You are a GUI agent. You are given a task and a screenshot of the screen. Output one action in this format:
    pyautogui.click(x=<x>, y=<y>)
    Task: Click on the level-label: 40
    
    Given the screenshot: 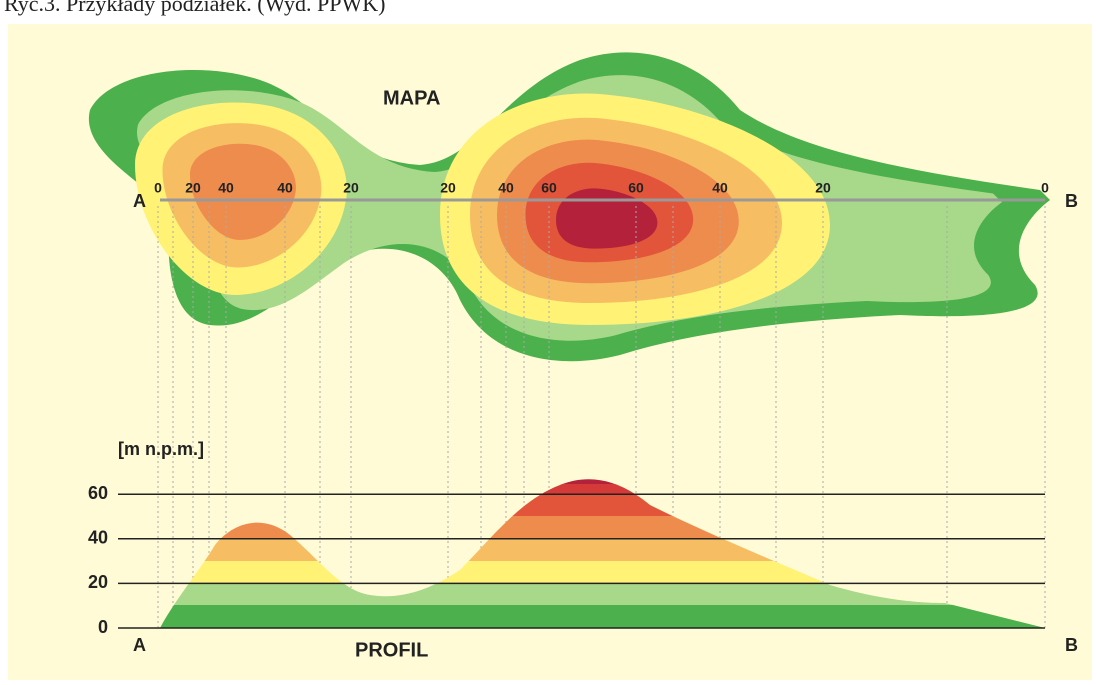 What is the action you would take?
    pyautogui.click(x=98, y=538)
    